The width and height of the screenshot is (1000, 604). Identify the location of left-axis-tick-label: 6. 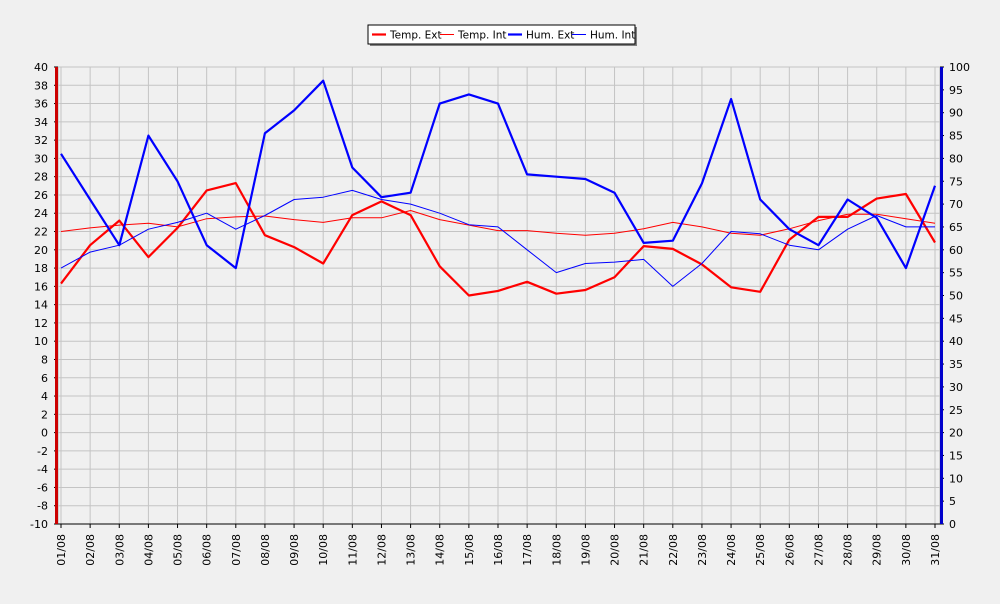
(44, 378).